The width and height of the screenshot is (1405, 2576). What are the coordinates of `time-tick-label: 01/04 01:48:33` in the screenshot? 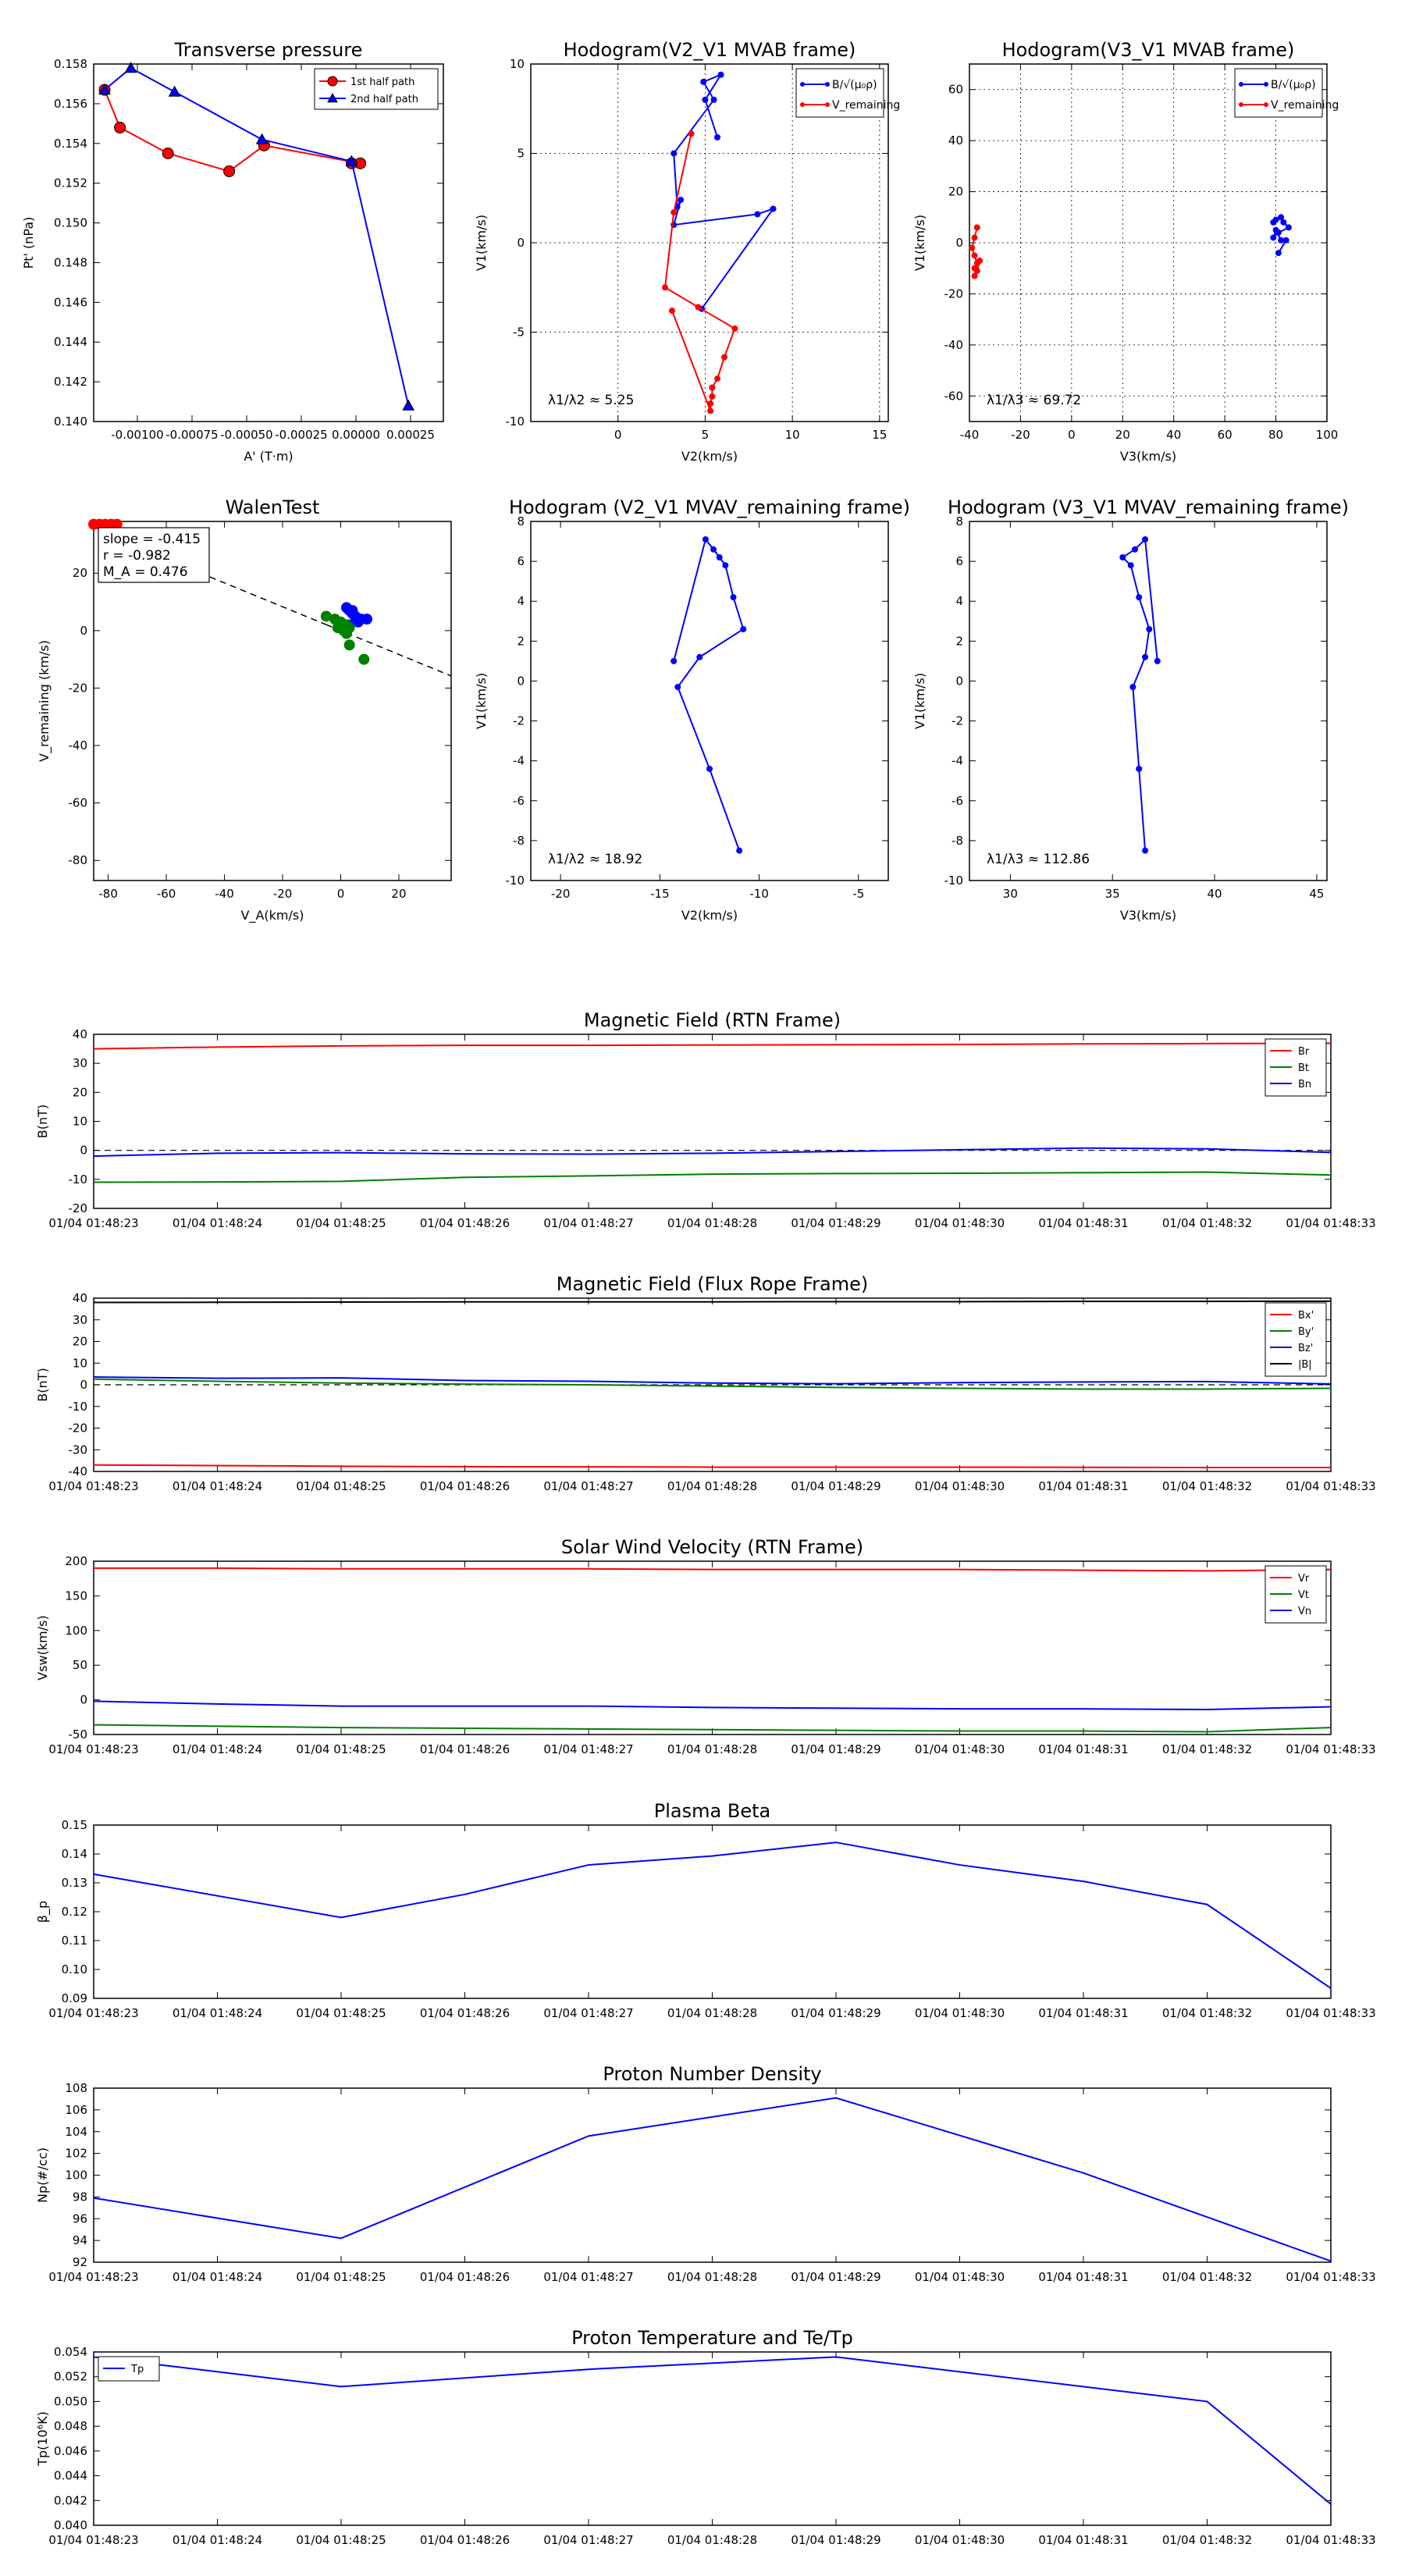 It's located at (1330, 2540).